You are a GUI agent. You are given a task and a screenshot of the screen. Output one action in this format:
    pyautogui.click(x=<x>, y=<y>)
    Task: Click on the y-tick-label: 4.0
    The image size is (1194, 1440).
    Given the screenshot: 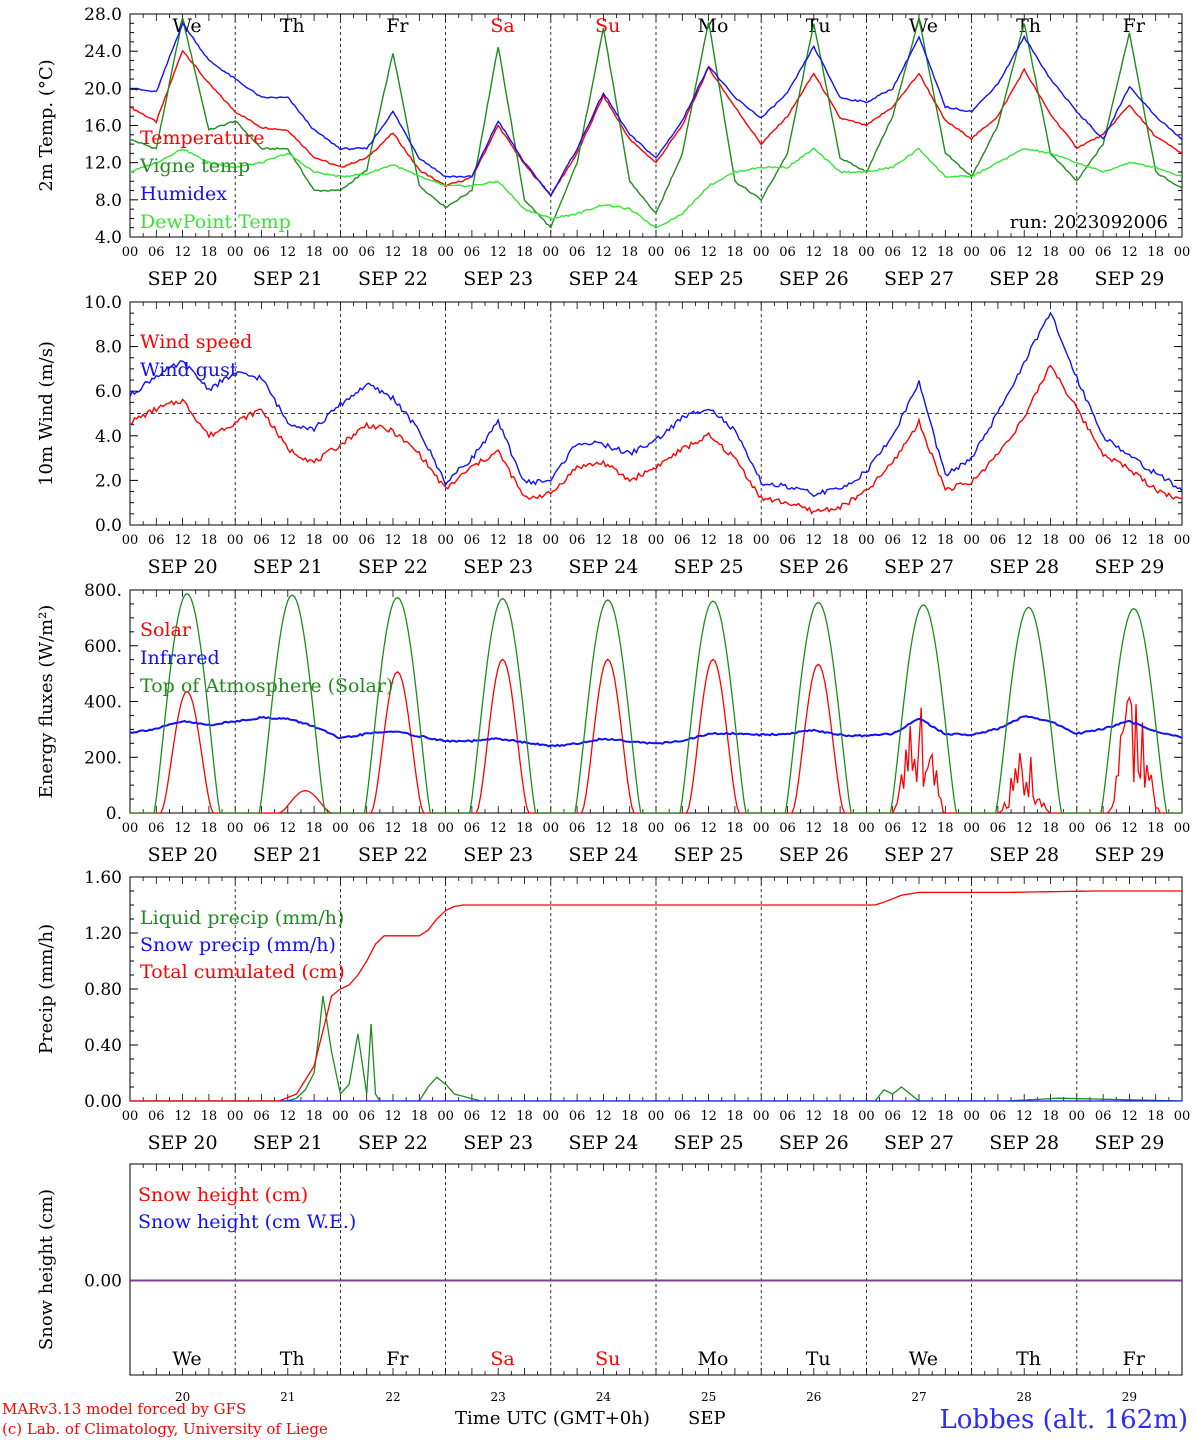 What is the action you would take?
    pyautogui.click(x=108, y=238)
    